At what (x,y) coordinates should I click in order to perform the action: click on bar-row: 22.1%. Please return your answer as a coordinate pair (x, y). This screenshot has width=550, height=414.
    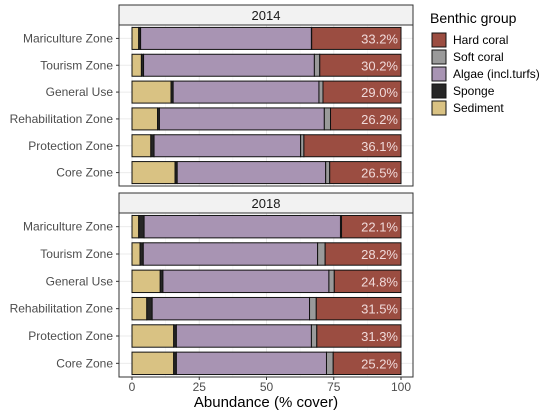
    Looking at the image, I should click on (266, 226).